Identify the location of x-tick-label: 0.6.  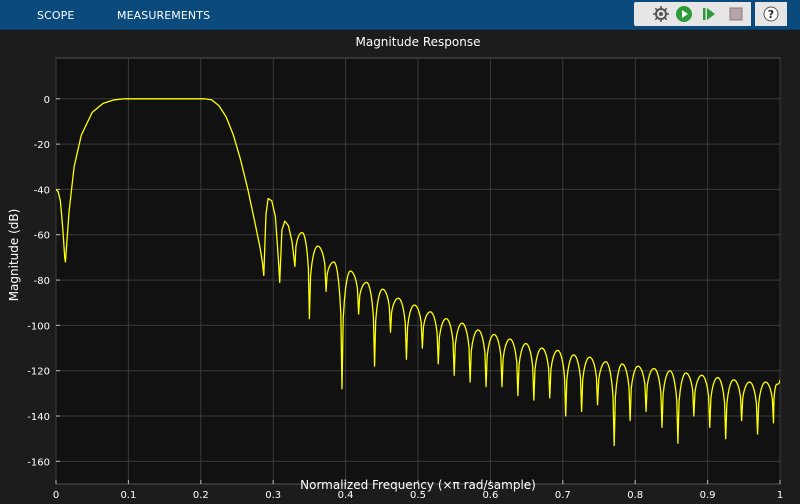
(490, 495).